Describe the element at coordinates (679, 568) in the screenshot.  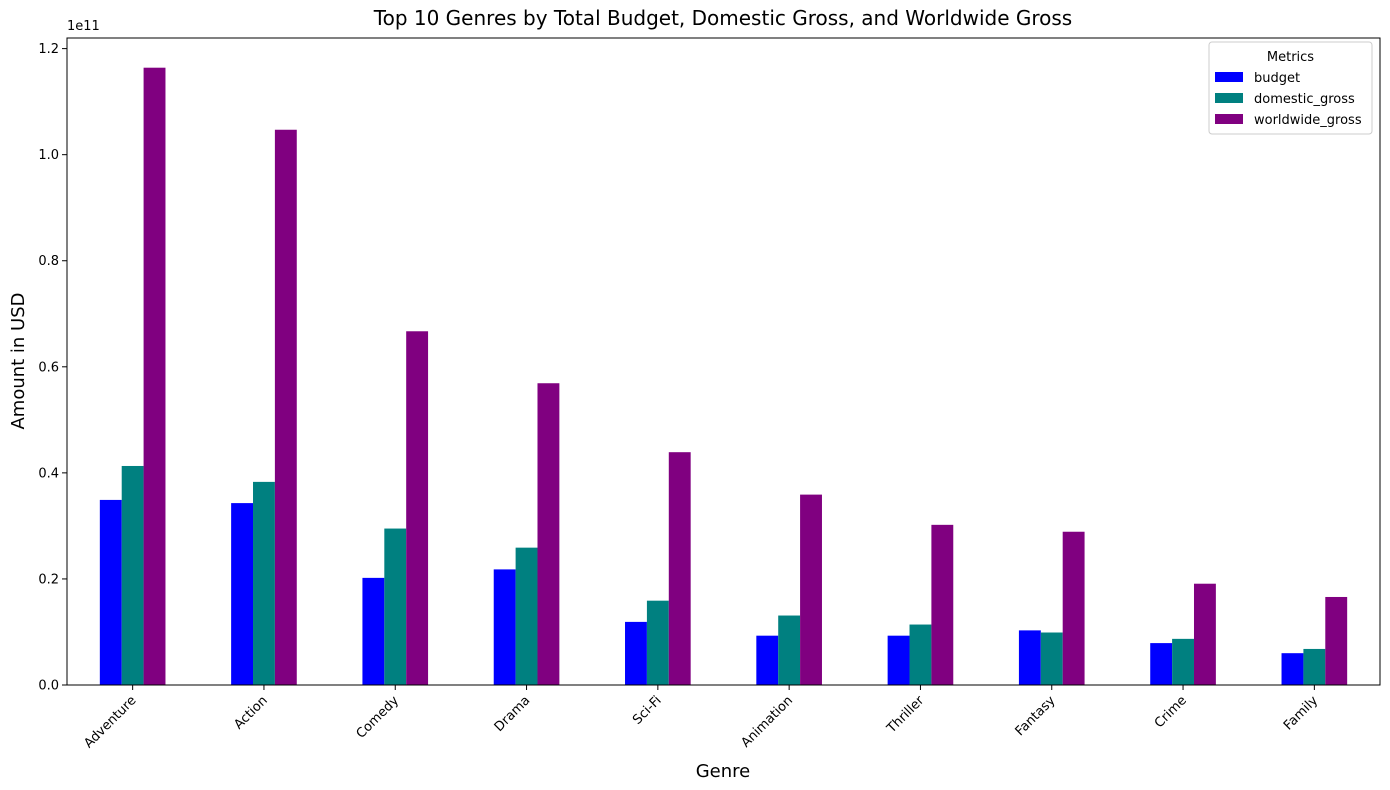
I see `bar-worldwide_gross-sci-fi` at that location.